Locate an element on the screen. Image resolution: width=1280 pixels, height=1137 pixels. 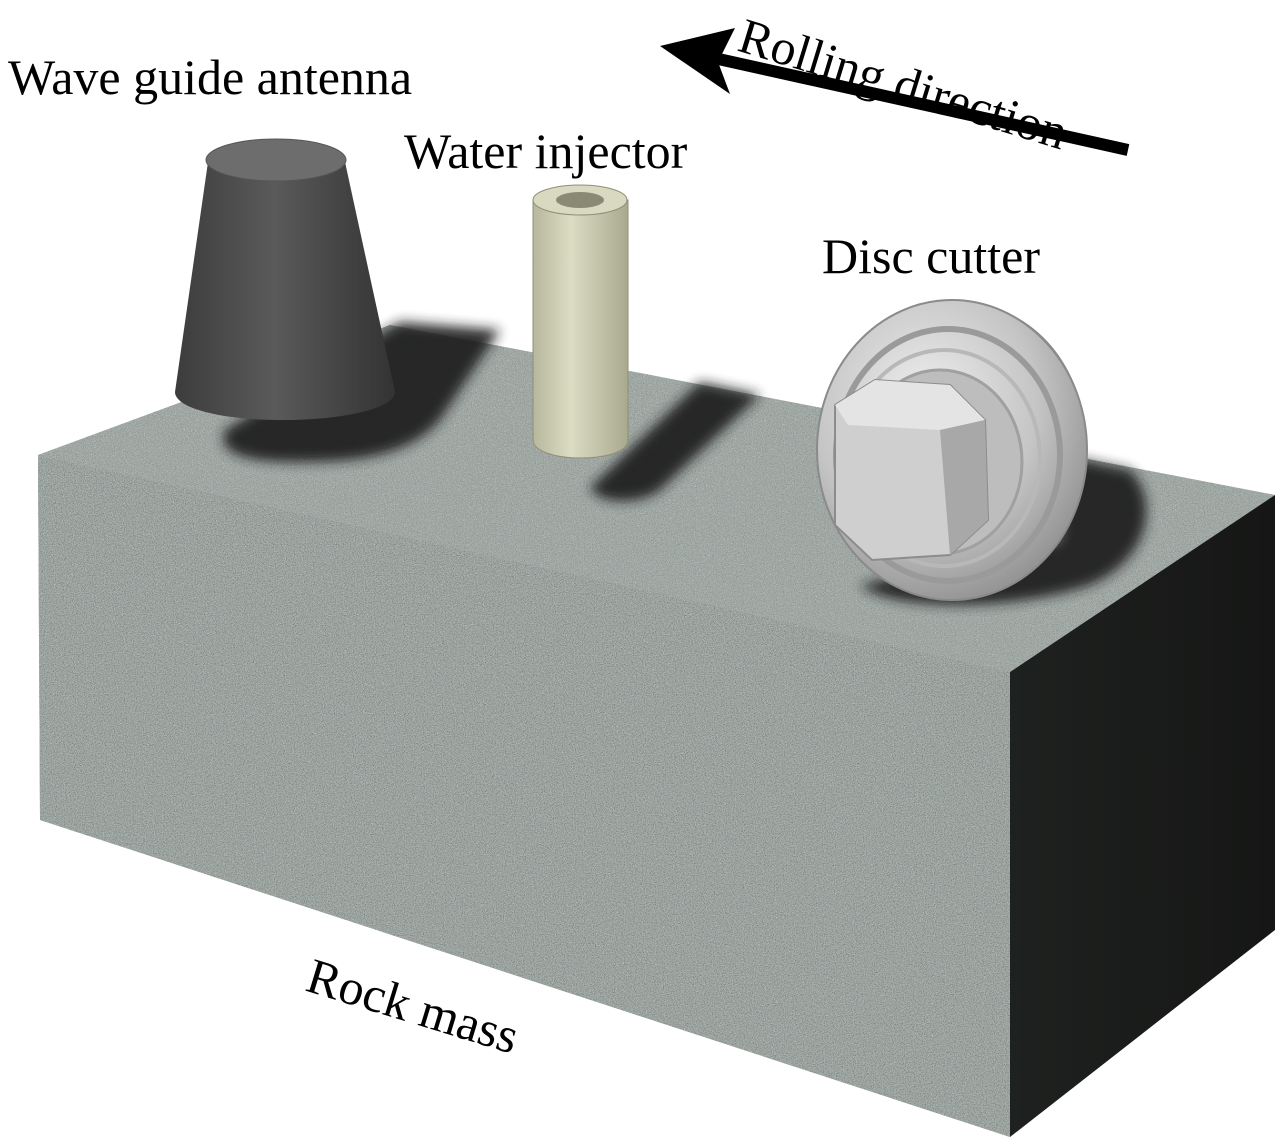
disc-cutter-label: Disc cutter is located at coordinates (931, 256).